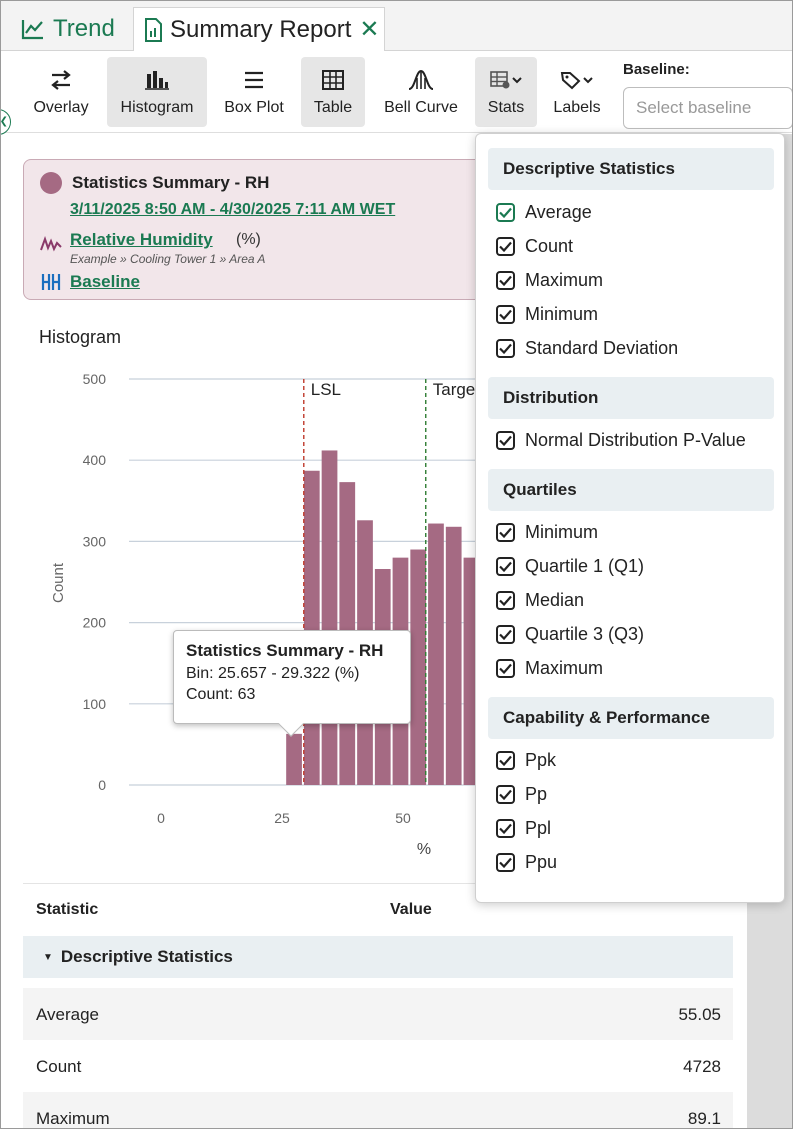 This screenshot has width=793, height=1129. What do you see at coordinates (547, 314) in the screenshot?
I see `stat-option-minimum: Minimum` at bounding box center [547, 314].